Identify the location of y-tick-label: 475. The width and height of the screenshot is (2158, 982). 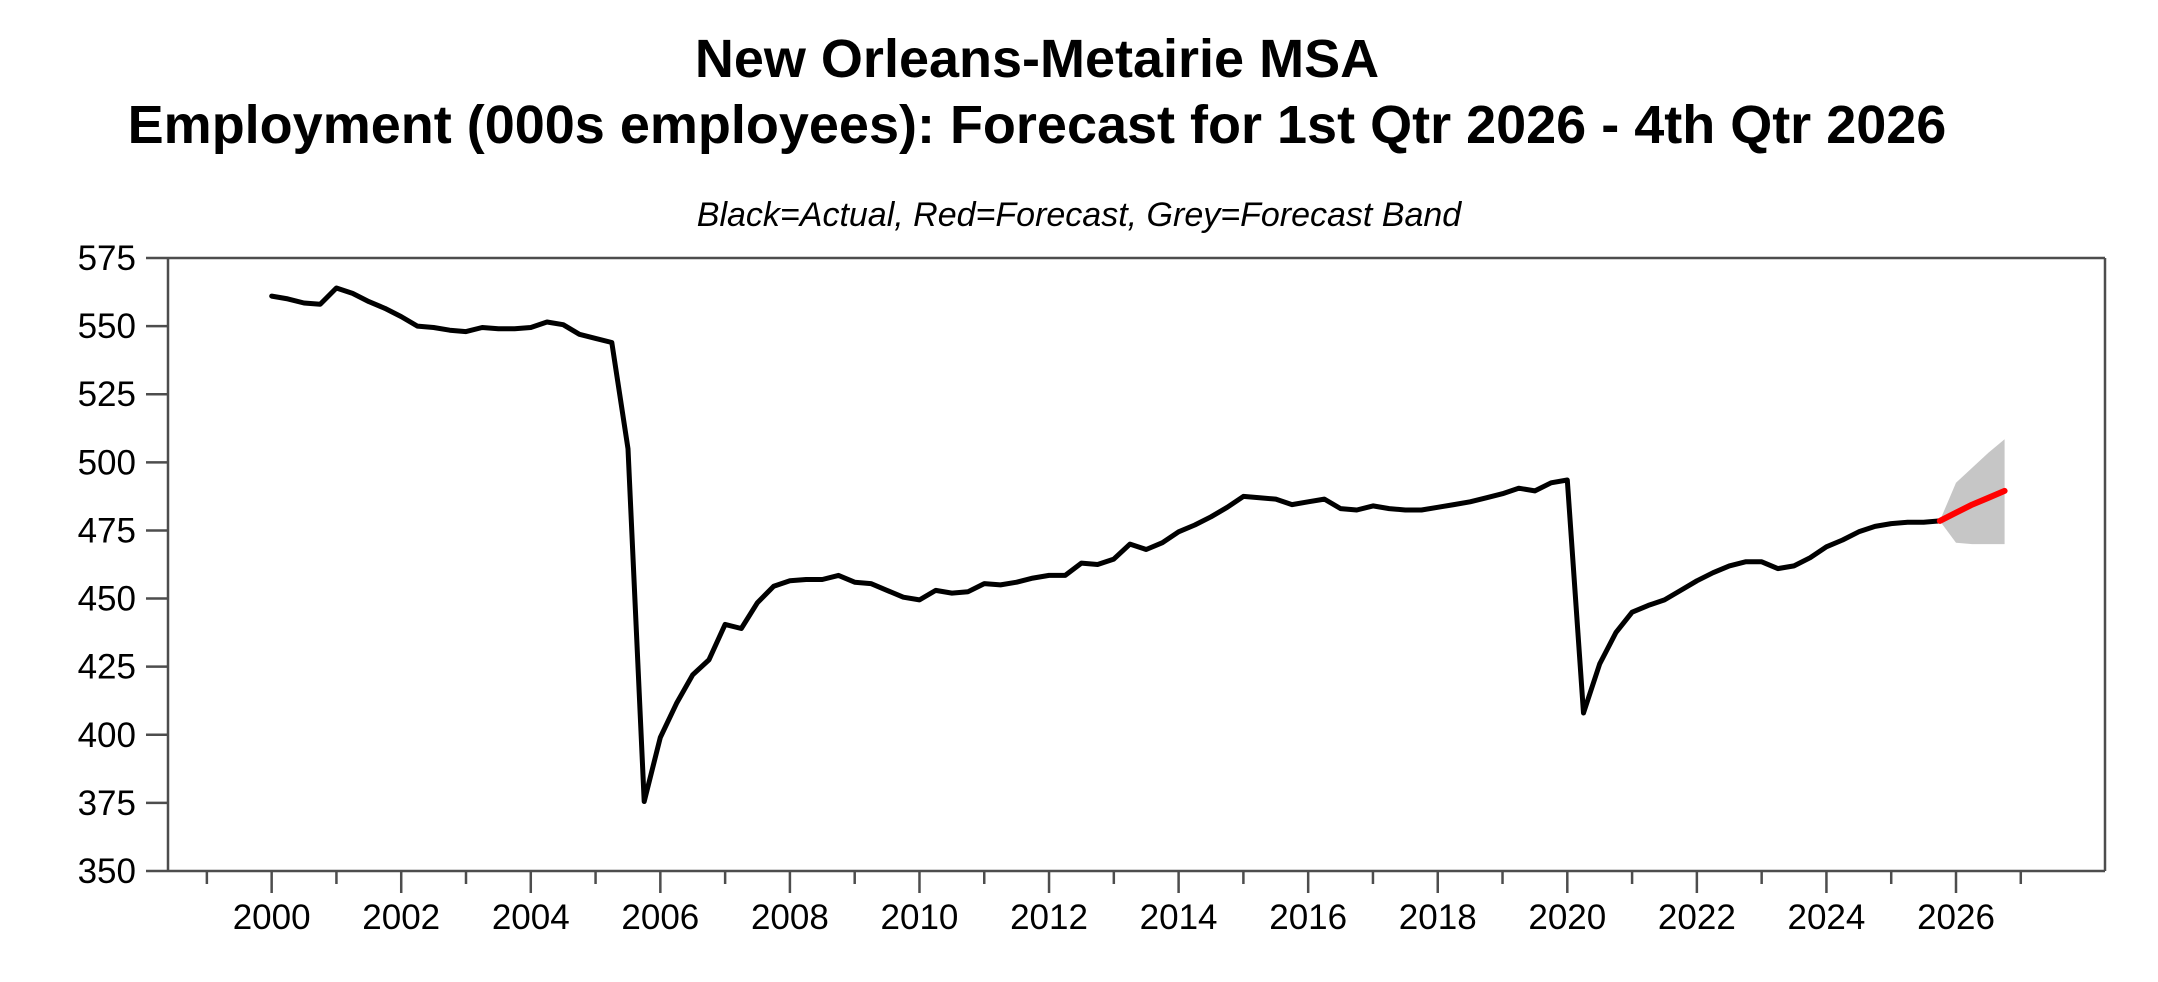
(107, 530).